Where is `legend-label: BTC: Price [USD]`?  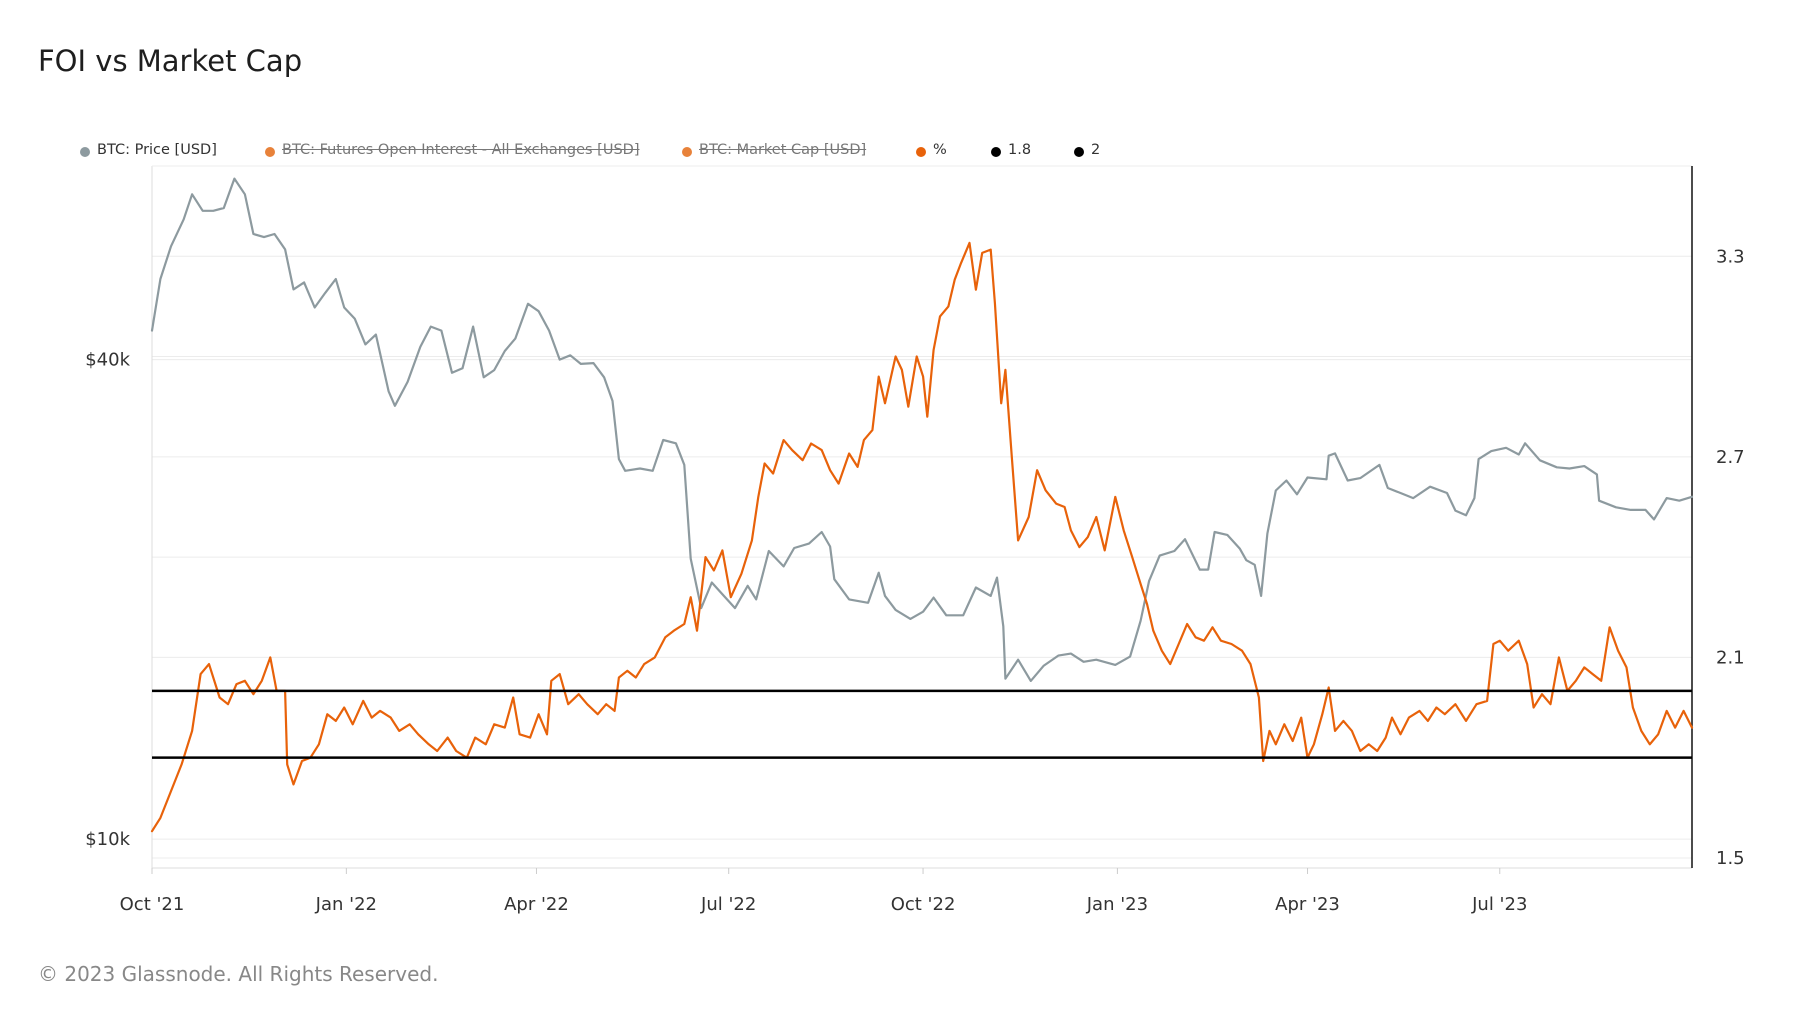 legend-label: BTC: Price [USD] is located at coordinates (157, 150).